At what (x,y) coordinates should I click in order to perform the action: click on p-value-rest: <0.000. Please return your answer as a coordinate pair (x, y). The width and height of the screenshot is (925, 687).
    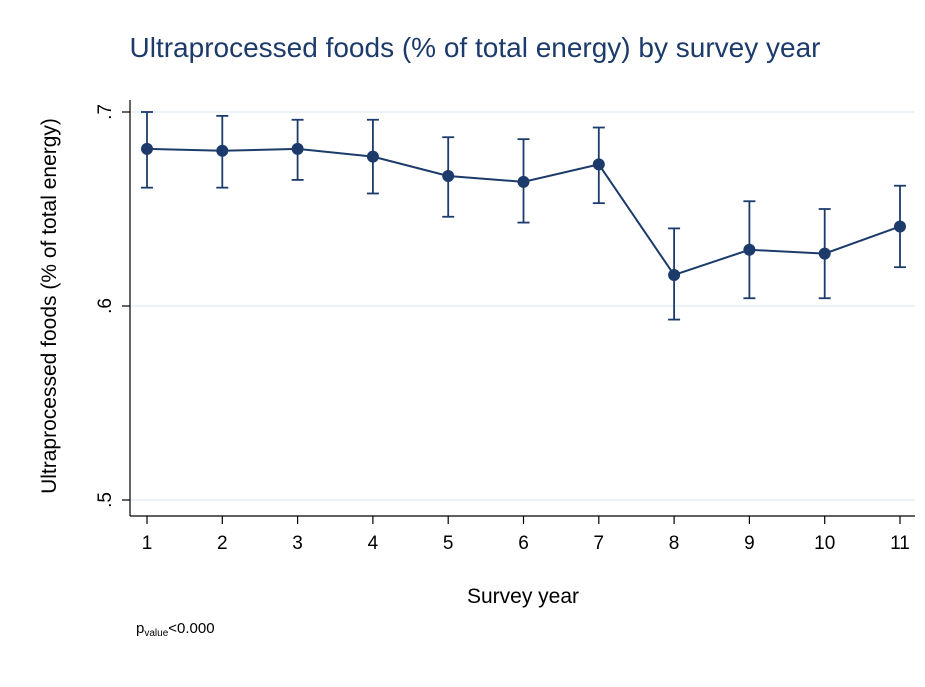
    Looking at the image, I should click on (191, 628).